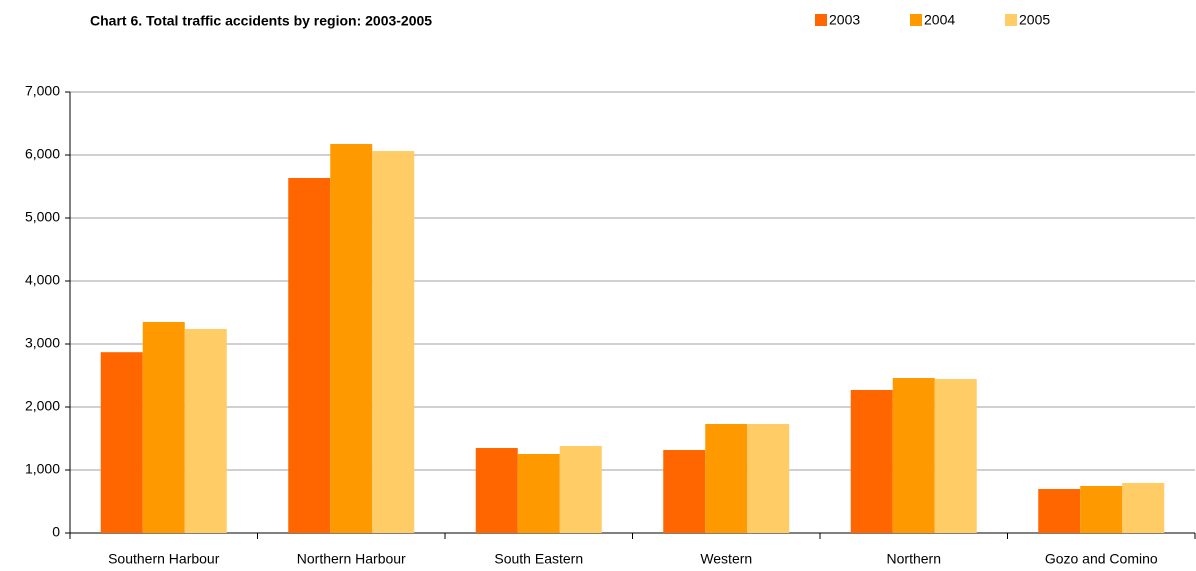 Image resolution: width=1196 pixels, height=571 pixels. Describe the element at coordinates (914, 559) in the screenshot. I see `x-tick-label: Northern` at that location.